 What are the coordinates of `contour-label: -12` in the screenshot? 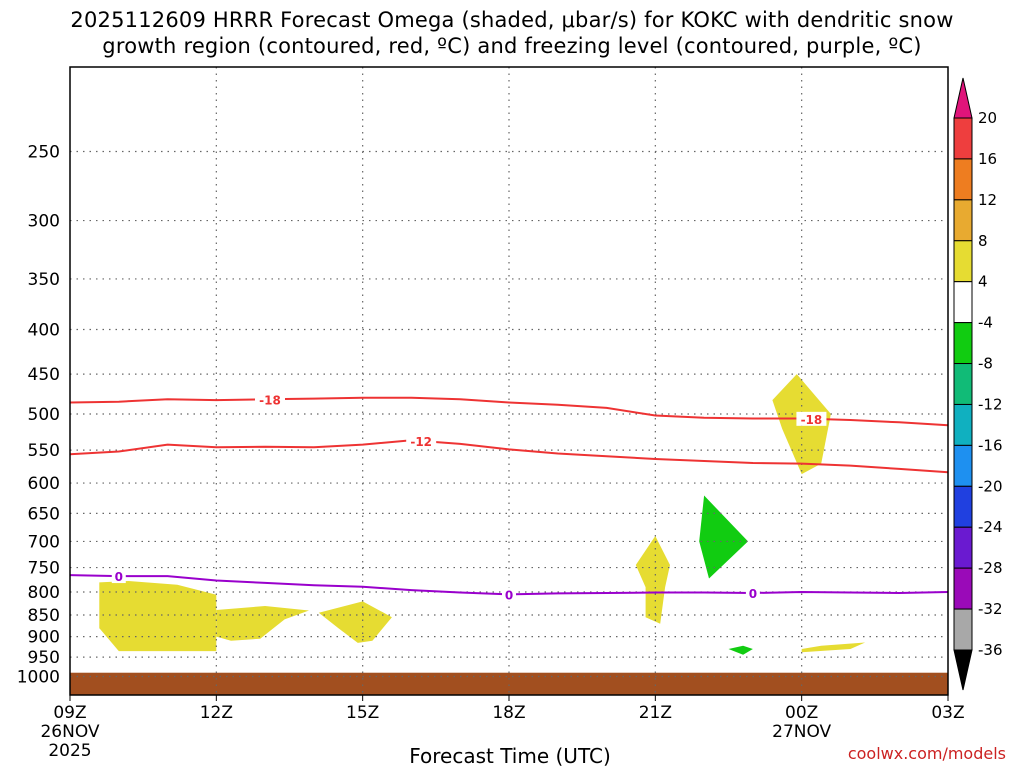 It's located at (421, 442).